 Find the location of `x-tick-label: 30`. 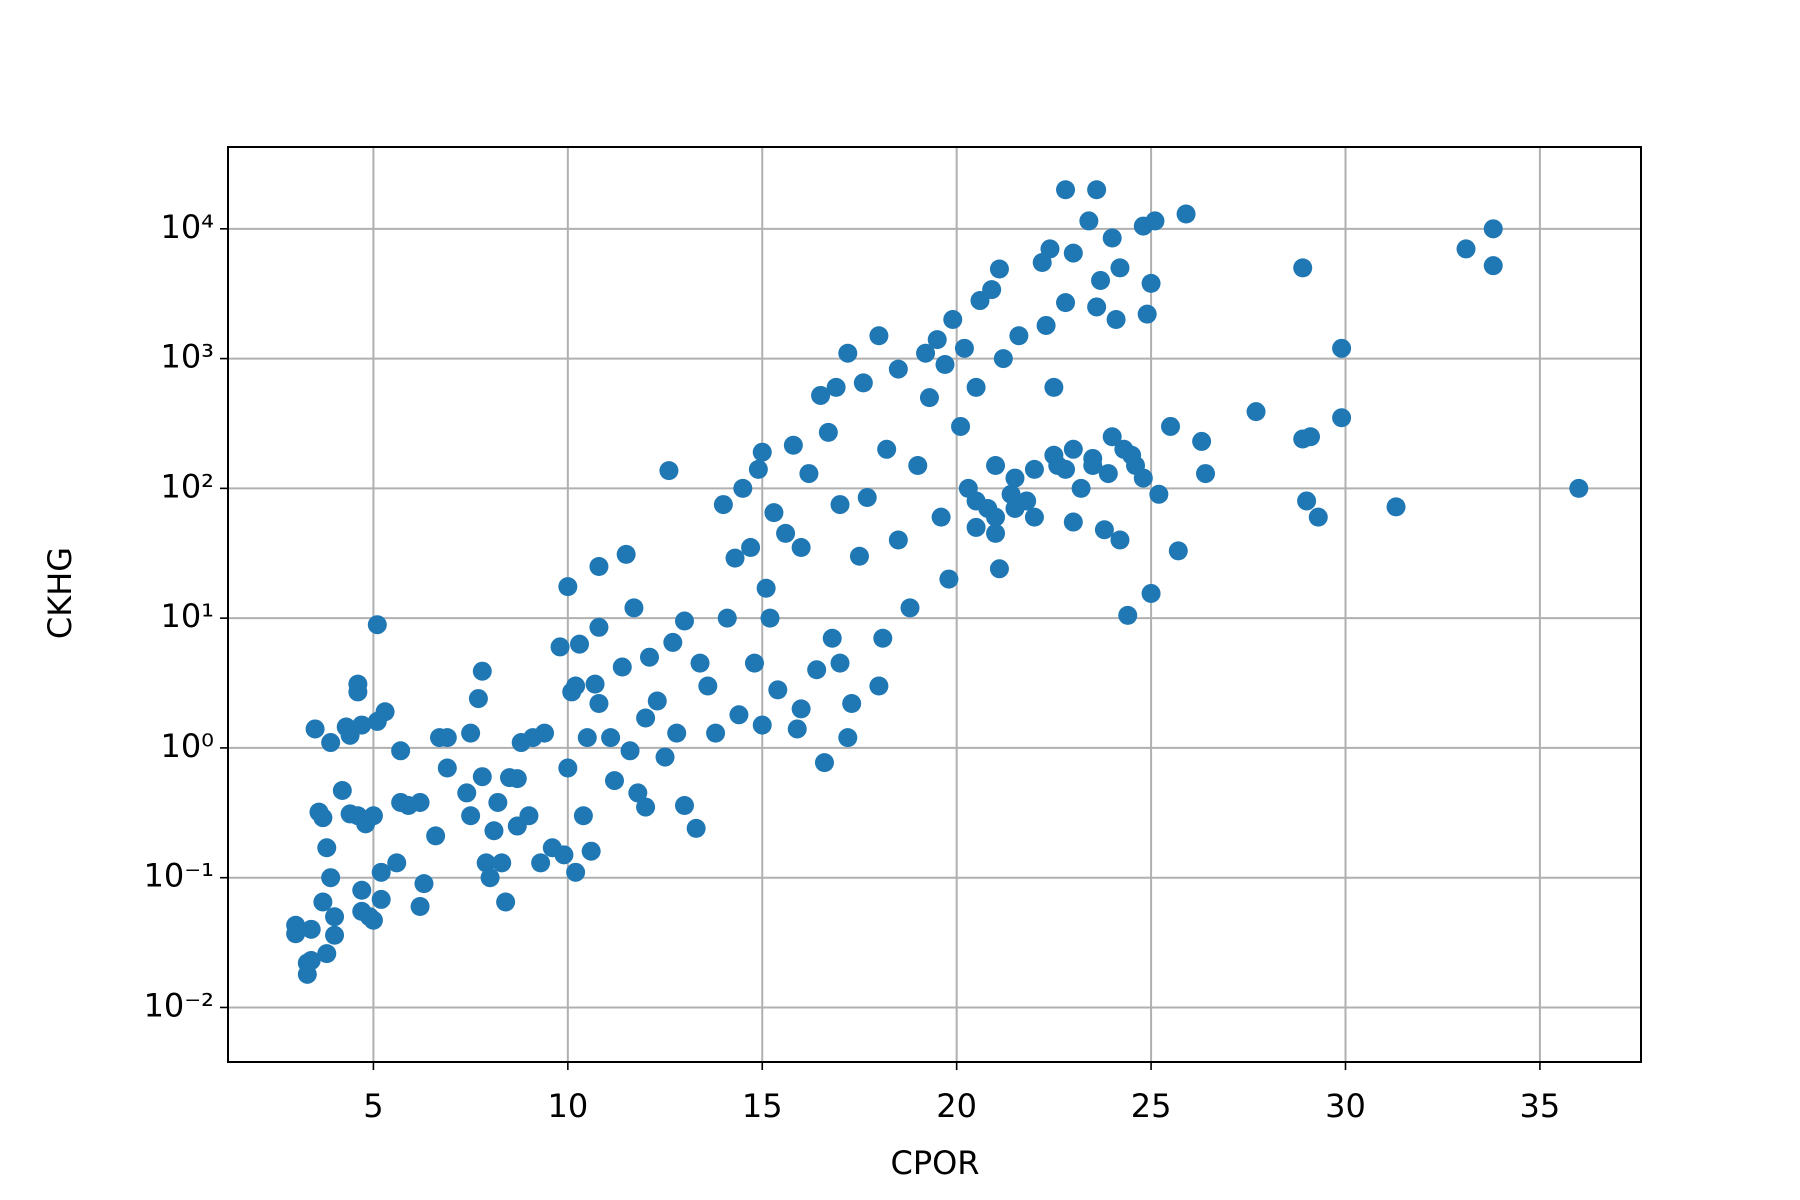

x-tick-label: 30 is located at coordinates (1345, 1106).